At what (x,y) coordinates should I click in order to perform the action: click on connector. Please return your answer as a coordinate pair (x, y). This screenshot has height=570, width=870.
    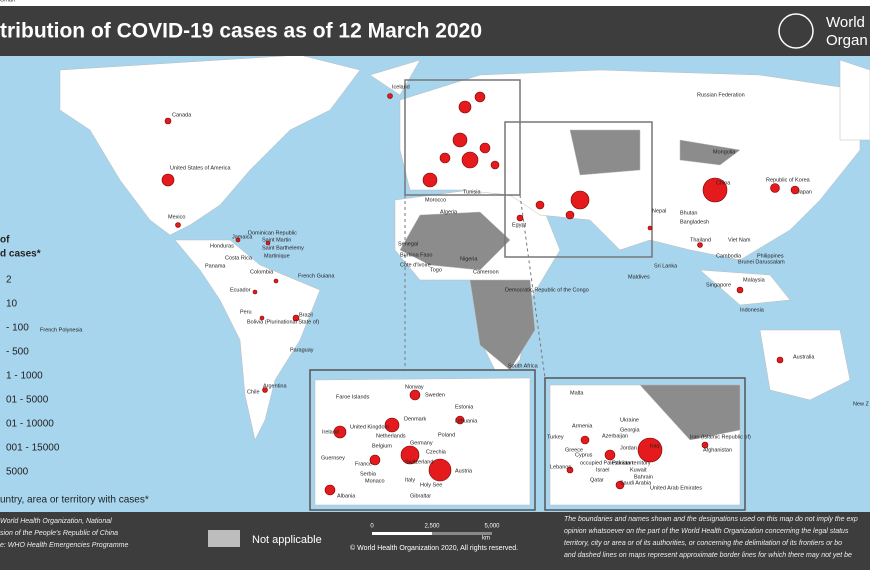
    Looking at the image, I should click on (532, 286).